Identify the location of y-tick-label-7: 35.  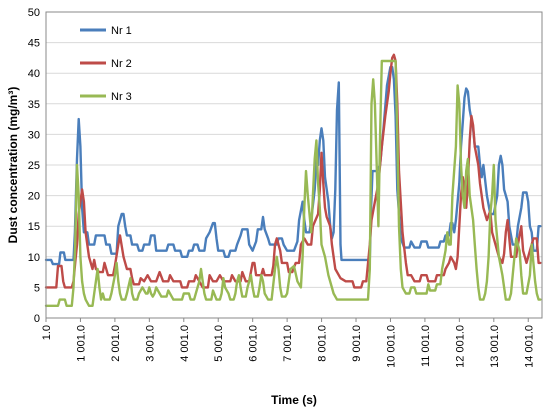
(34, 105).